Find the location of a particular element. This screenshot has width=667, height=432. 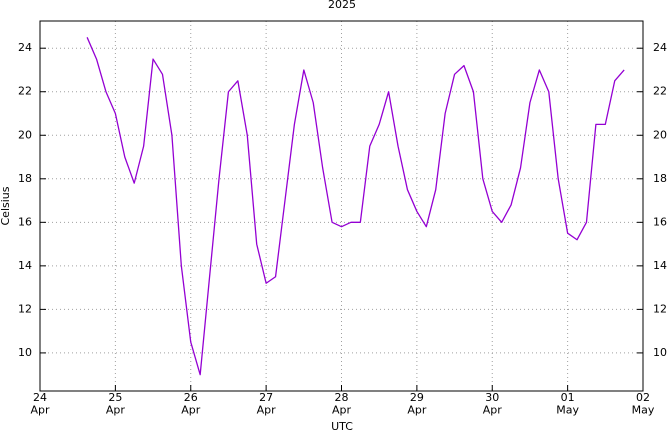

y2-tick-label: 22 is located at coordinates (660, 91).